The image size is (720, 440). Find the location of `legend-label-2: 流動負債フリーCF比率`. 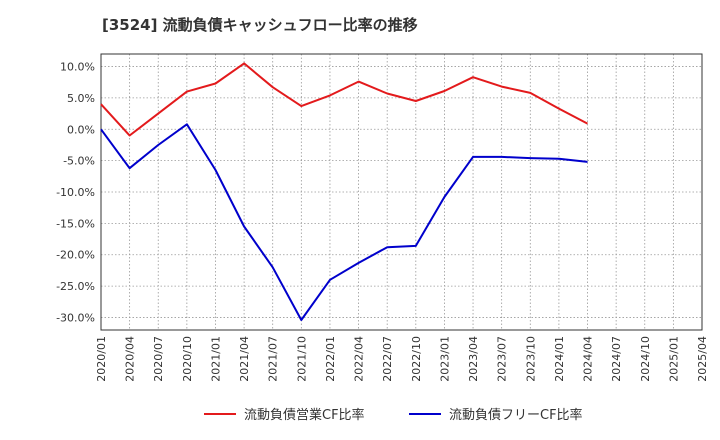

legend-label-2: 流動負債フリーCF比率 is located at coordinates (516, 415).